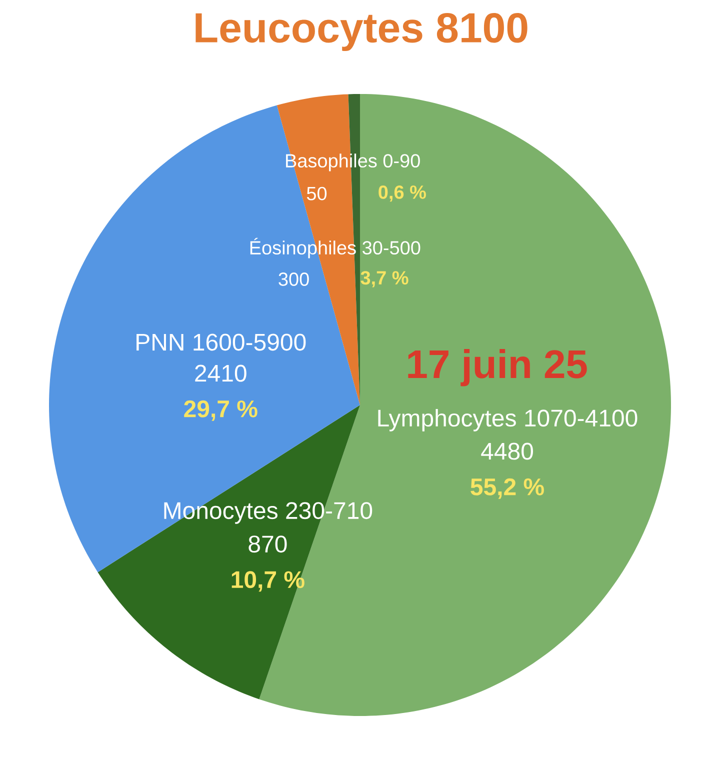 This screenshot has width=723, height=767. Describe the element at coordinates (220, 373) in the screenshot. I see `text: 2410` at that location.